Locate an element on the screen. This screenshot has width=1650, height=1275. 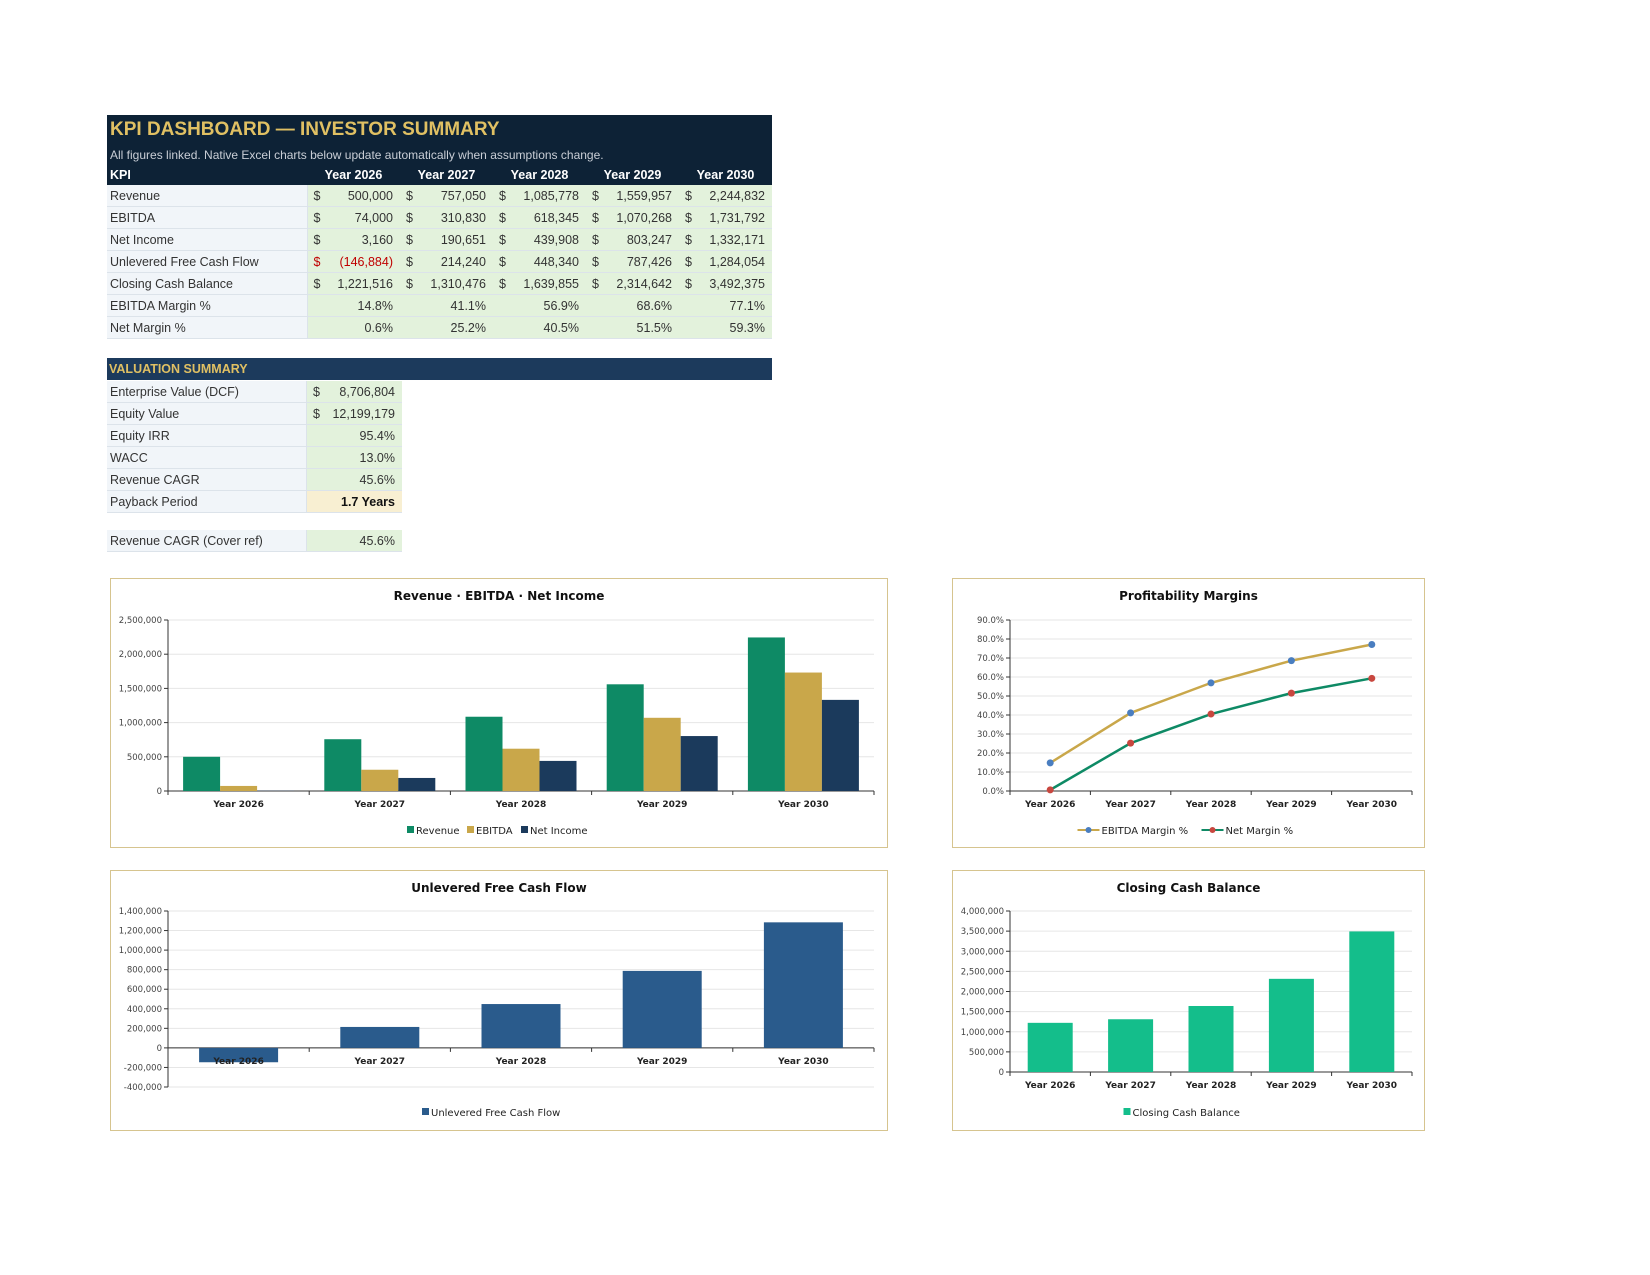
kpi-cell: 51.5% is located at coordinates (632, 328).